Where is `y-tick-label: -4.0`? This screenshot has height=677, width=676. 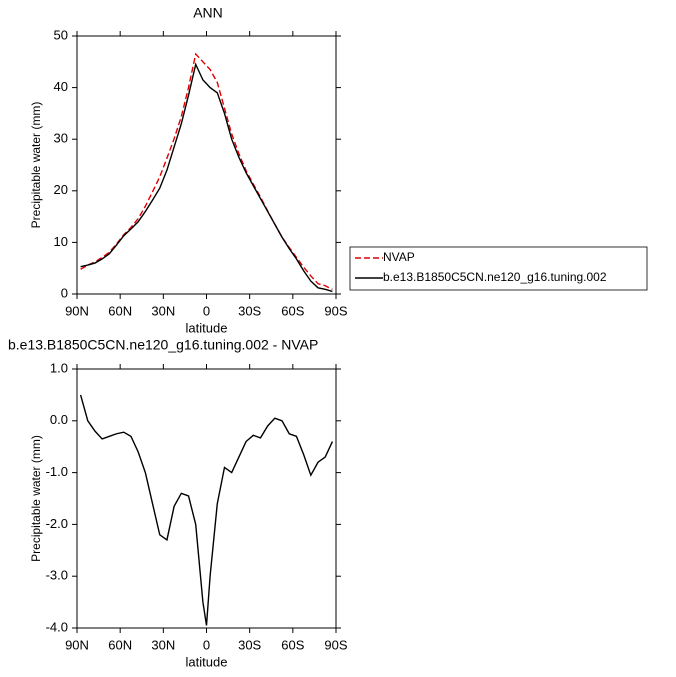 y-tick-label: -4.0 is located at coordinates (57, 626).